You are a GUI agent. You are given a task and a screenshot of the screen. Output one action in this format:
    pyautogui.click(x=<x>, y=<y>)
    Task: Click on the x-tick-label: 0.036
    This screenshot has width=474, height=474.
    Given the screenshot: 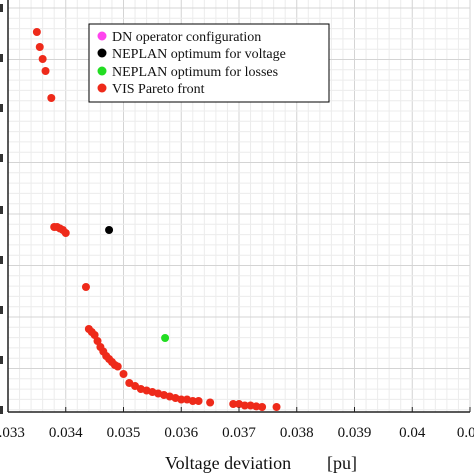 What is the action you would take?
    pyautogui.click(x=181, y=433)
    